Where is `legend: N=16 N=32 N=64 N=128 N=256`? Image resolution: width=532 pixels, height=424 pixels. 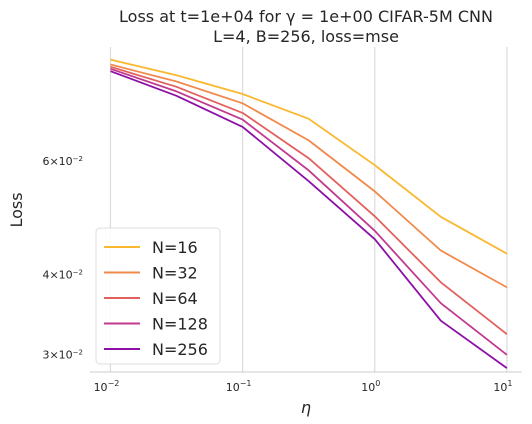 legend: N=16 N=32 N=64 N=128 N=256 is located at coordinates (158, 296).